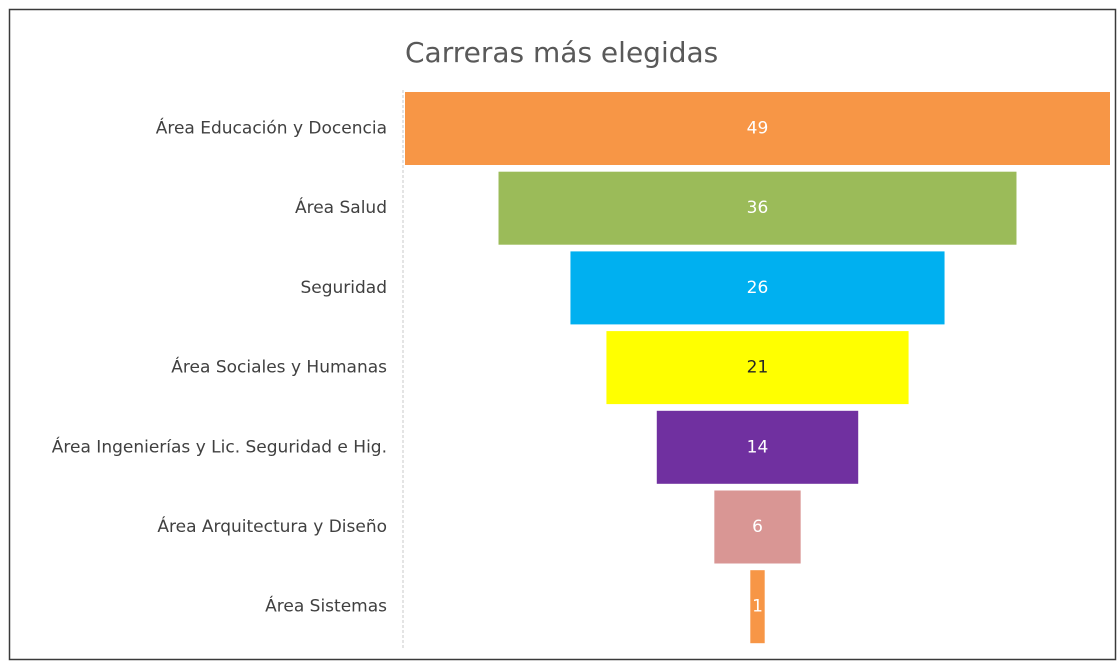 This screenshot has width=1117, height=665. Describe the element at coordinates (271, 128) in the screenshot. I see `category-label: Área Educación y Docencia` at that location.